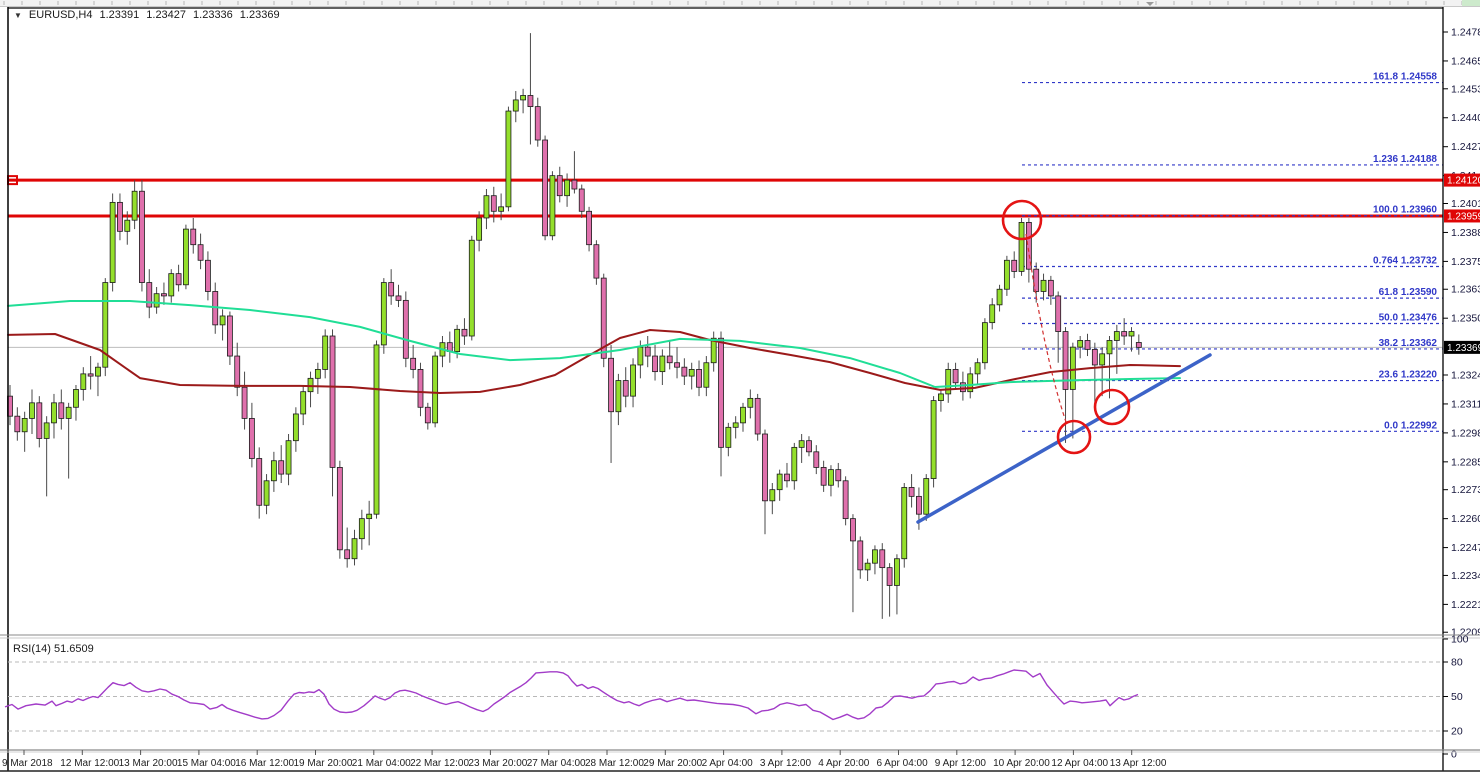  What do you see at coordinates (73, 649) in the screenshot?
I see `rsi-value: 51.6509` at bounding box center [73, 649].